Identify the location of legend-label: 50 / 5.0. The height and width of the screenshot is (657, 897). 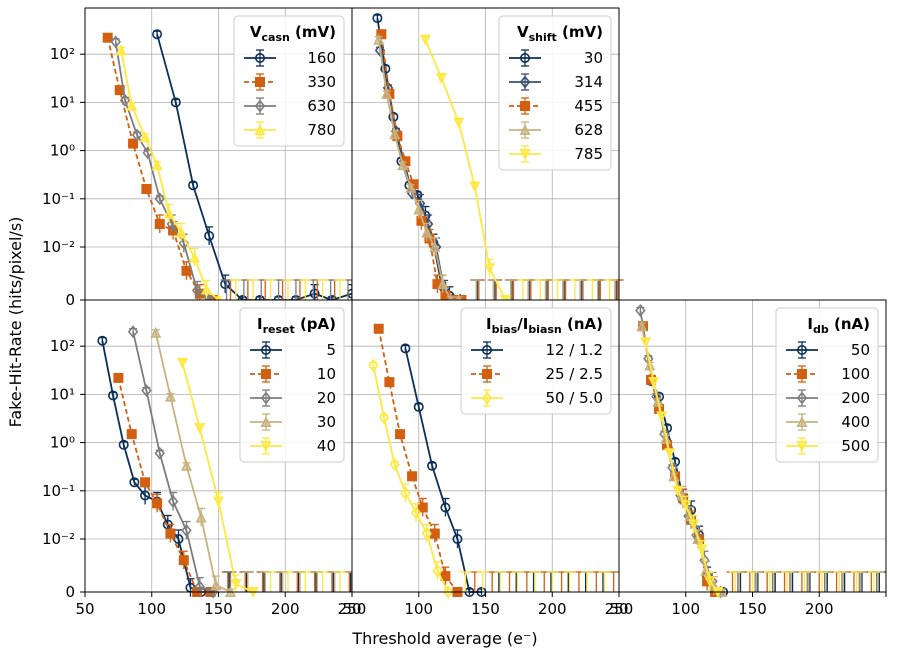
(574, 398).